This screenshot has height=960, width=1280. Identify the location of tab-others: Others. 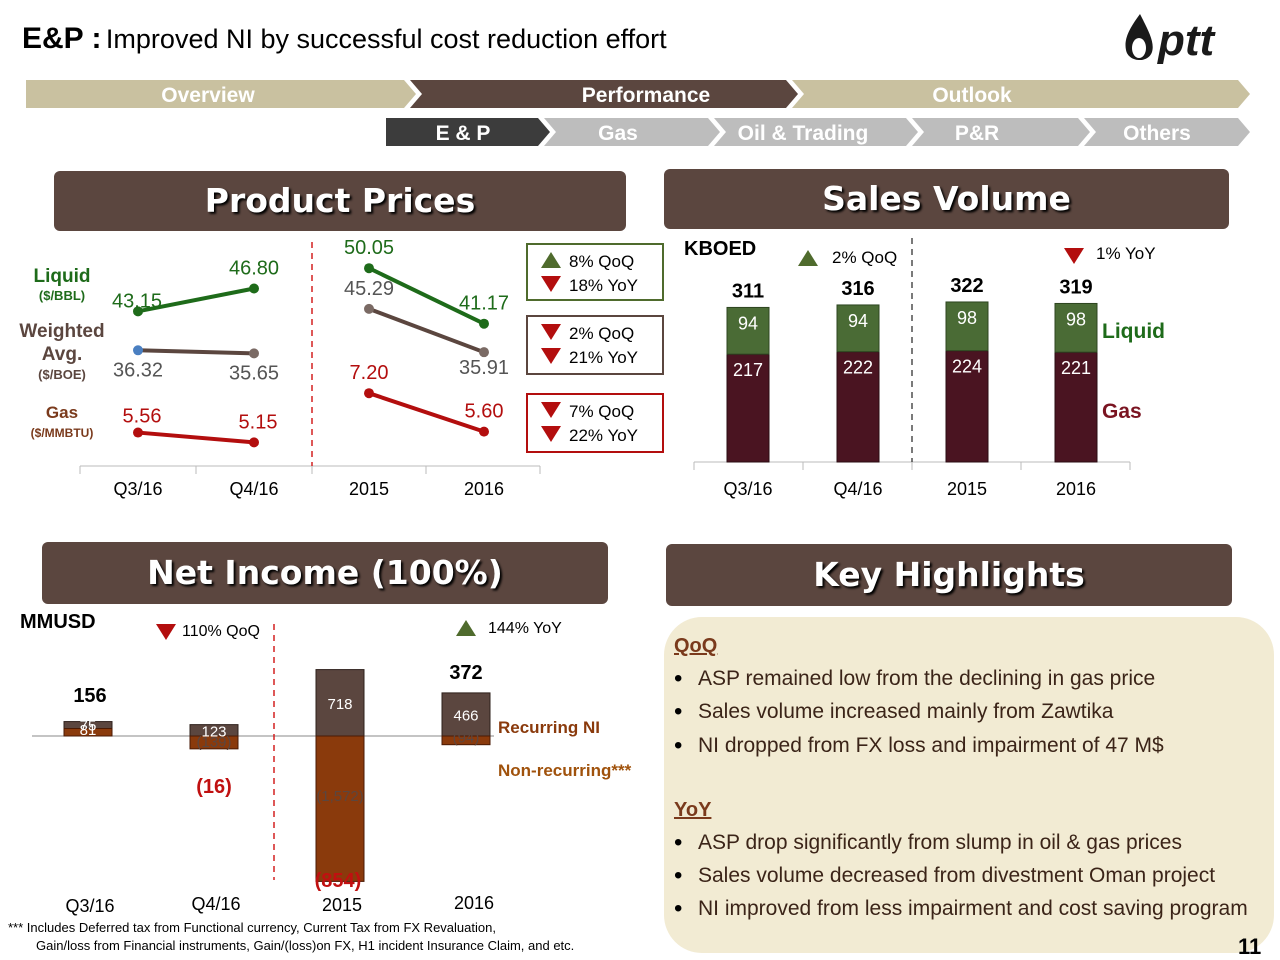
(1157, 133).